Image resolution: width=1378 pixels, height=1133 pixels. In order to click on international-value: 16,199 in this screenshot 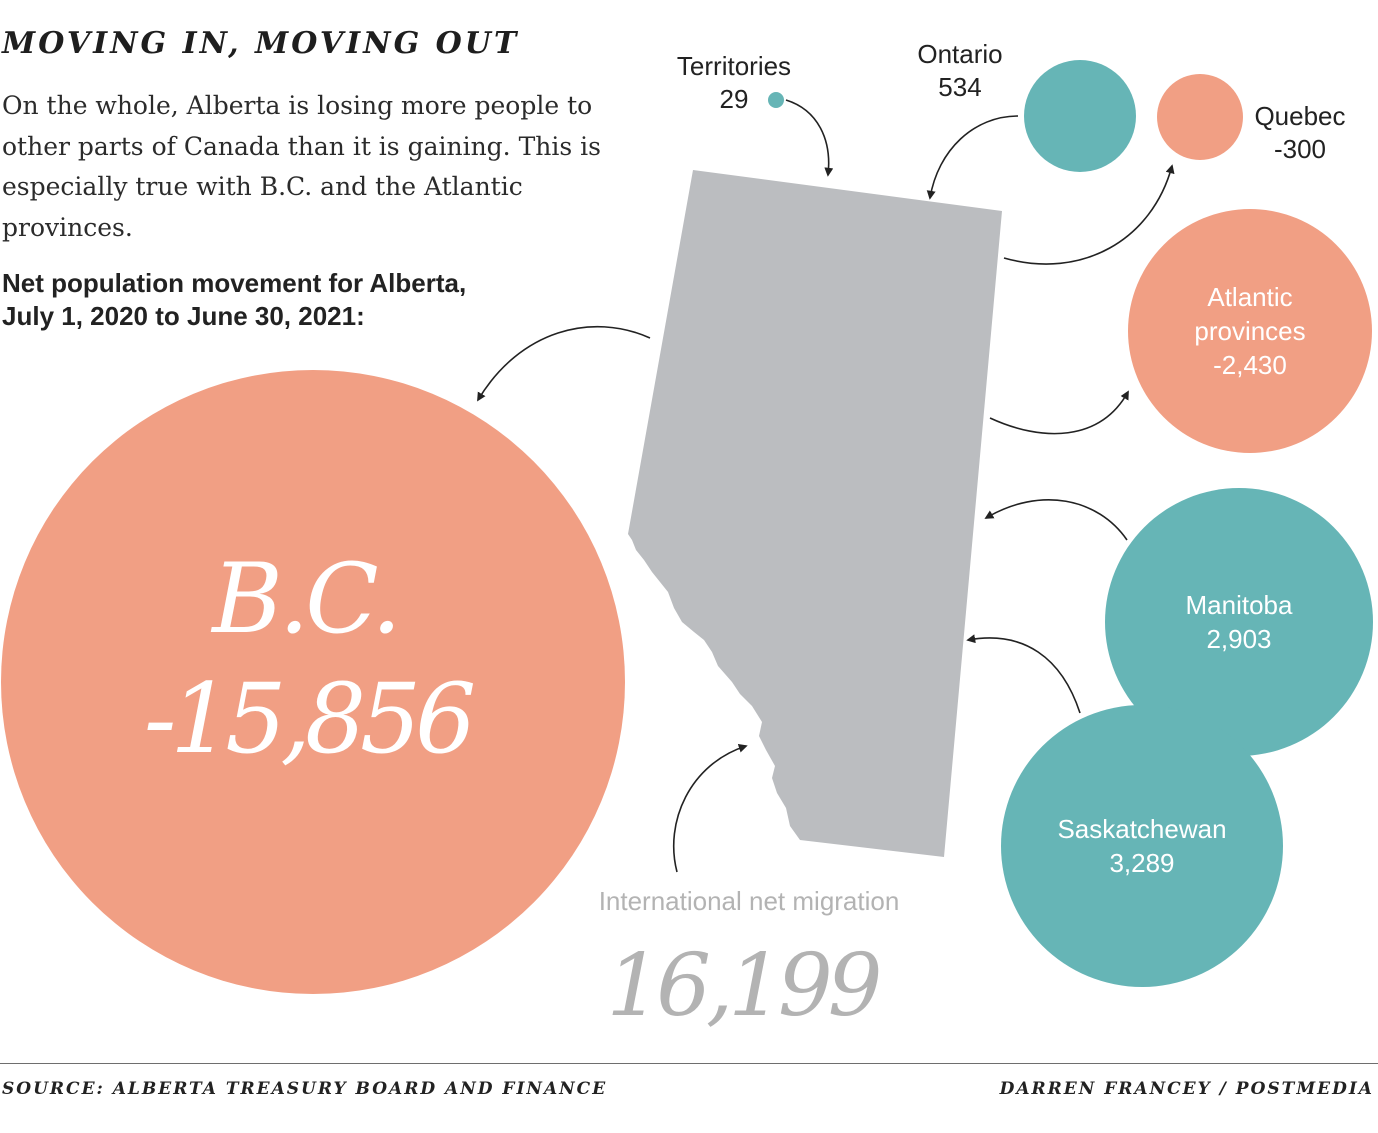, I will do `click(744, 986)`.